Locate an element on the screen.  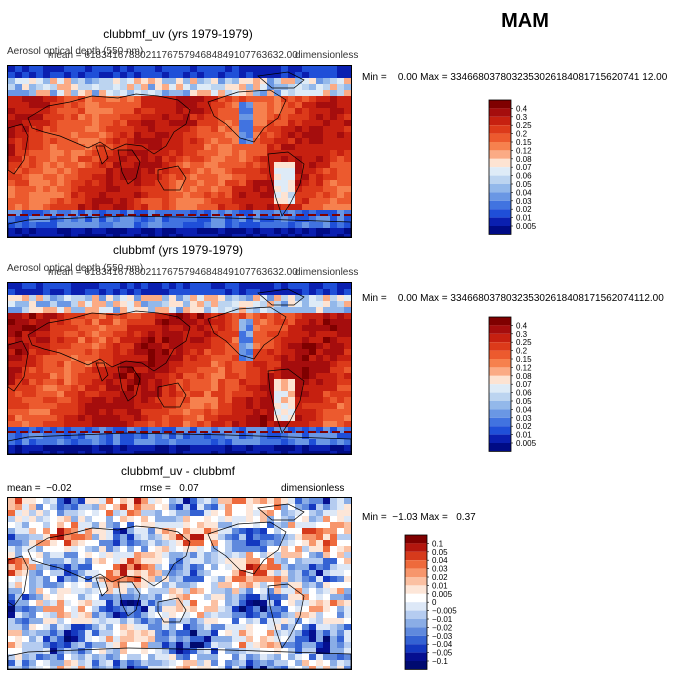
colorbar-label: 0.06 is located at coordinates (524, 176).